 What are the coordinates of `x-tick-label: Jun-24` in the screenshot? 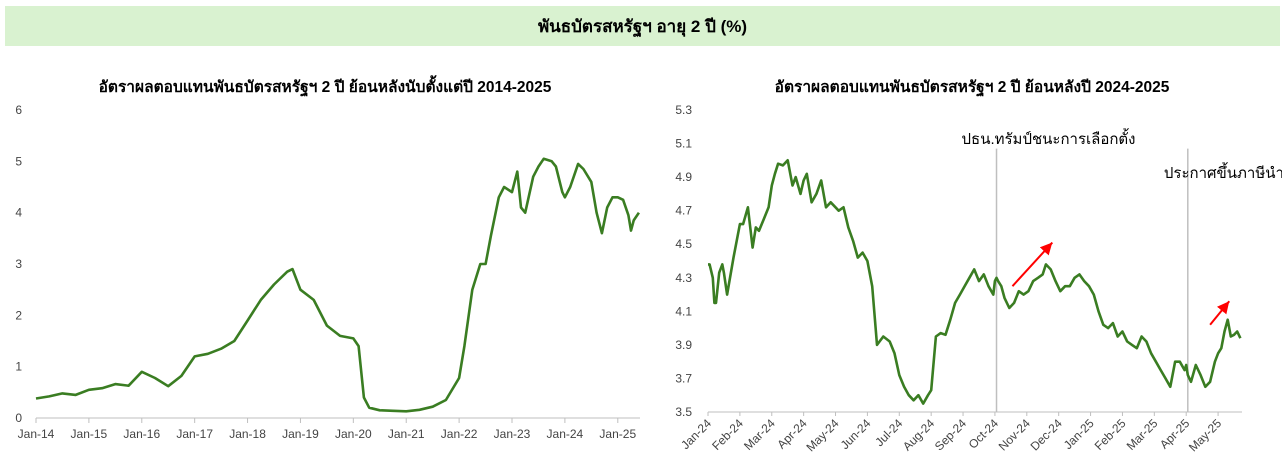 It's located at (856, 434).